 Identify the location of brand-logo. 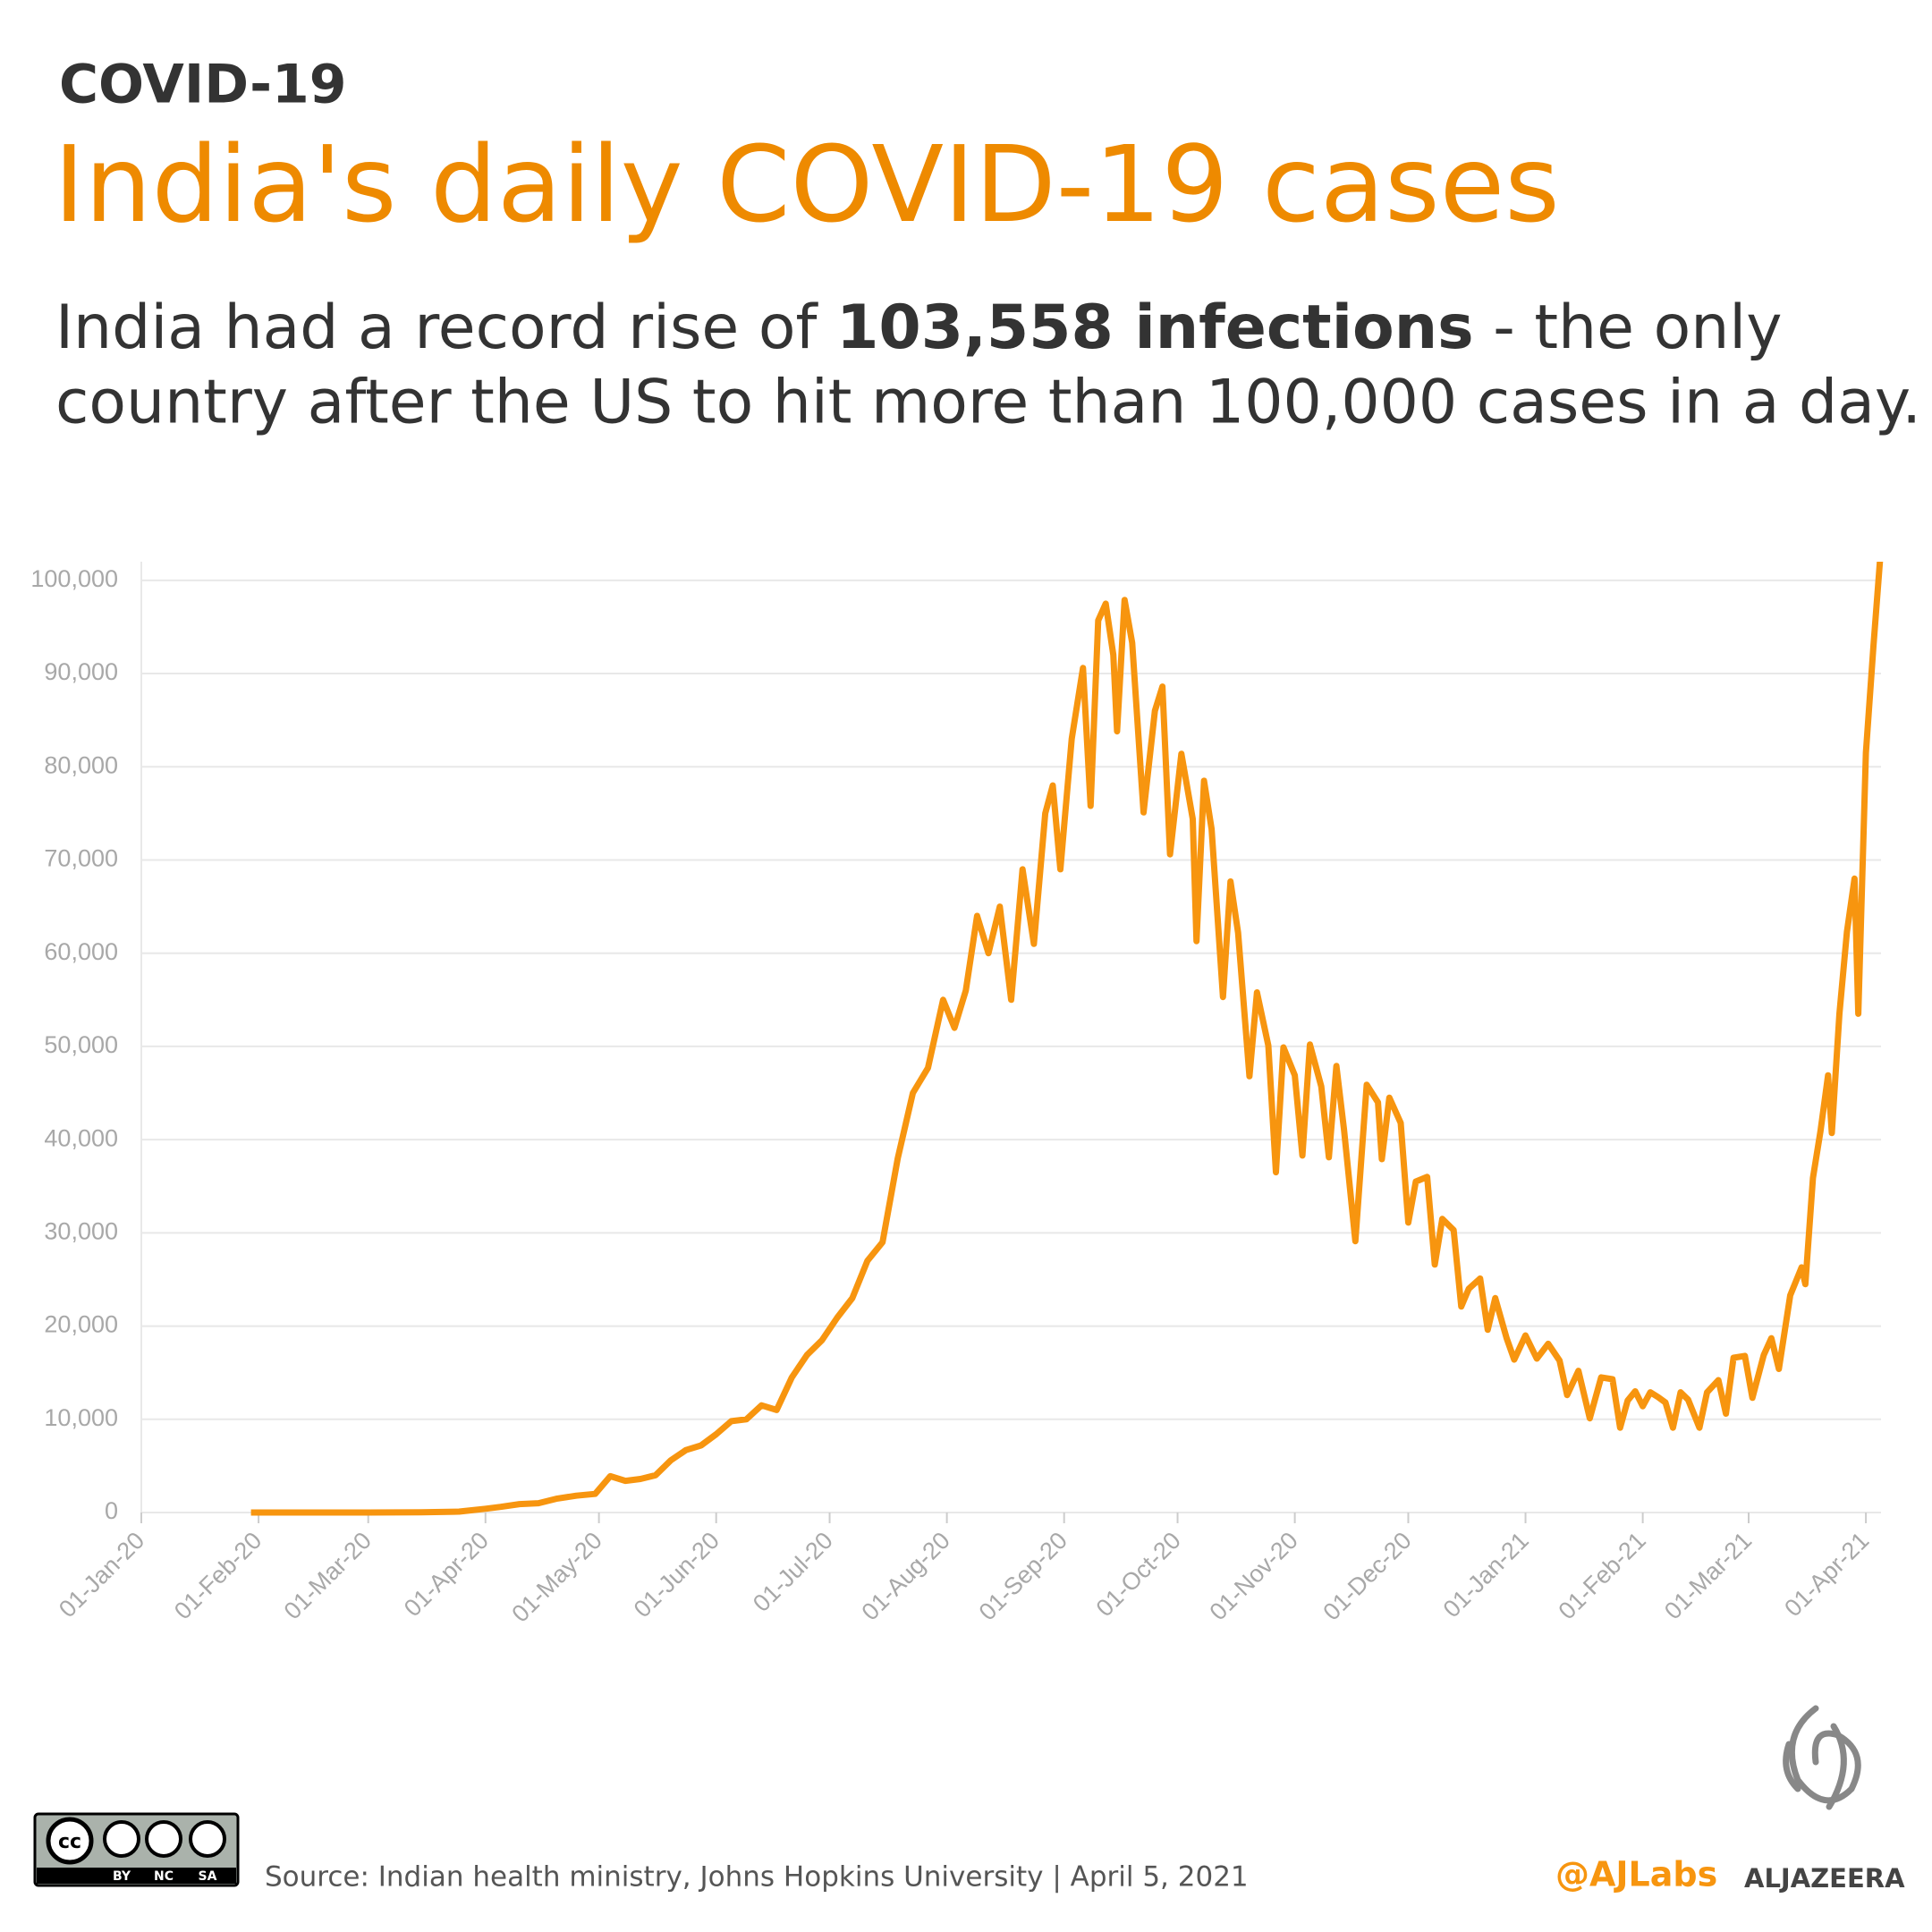
(1822, 1757).